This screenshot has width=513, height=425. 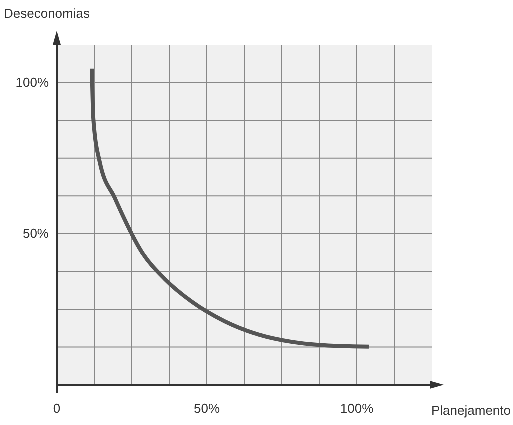 I want to click on x-tick-label: 50%, so click(x=207, y=408).